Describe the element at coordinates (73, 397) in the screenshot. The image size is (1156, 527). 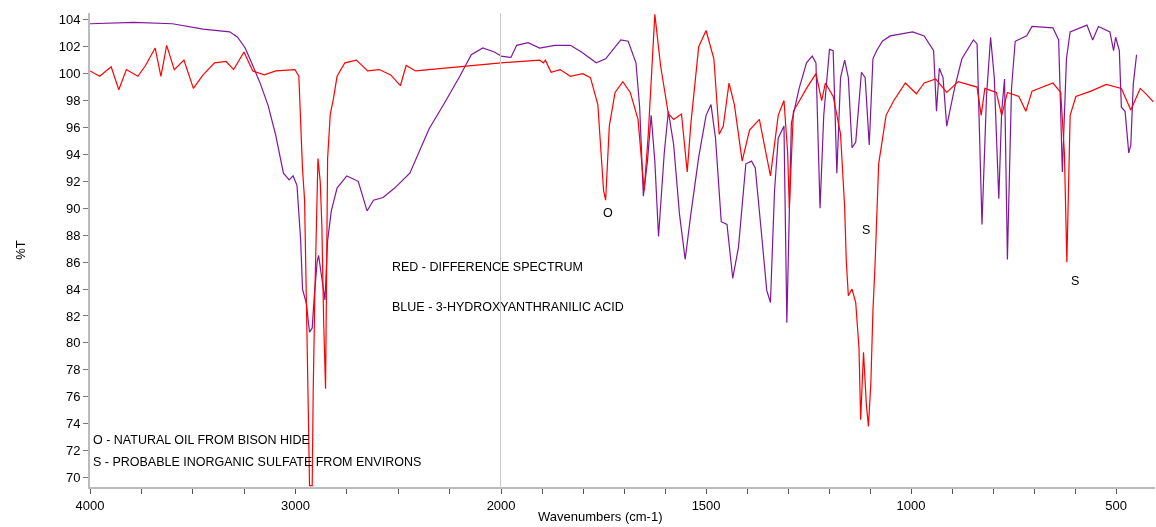
I see `y-tick-label: 76` at that location.